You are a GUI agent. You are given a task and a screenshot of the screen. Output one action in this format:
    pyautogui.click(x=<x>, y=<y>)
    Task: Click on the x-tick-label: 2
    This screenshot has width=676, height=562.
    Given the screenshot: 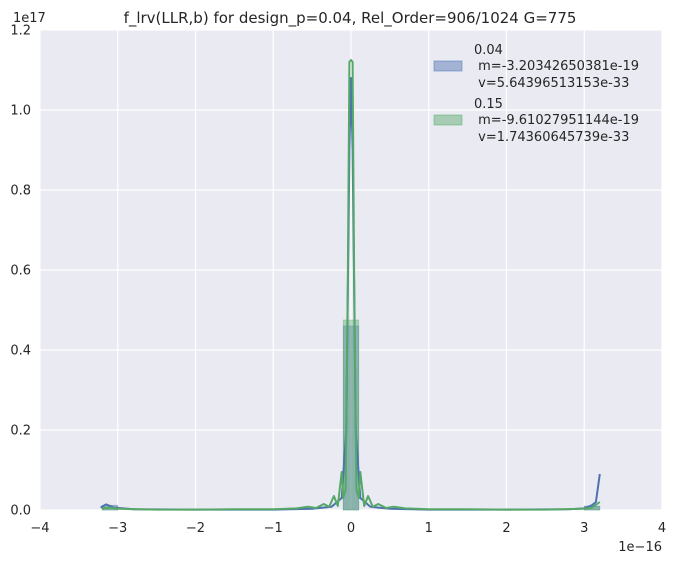 What is the action you would take?
    pyautogui.click(x=506, y=528)
    